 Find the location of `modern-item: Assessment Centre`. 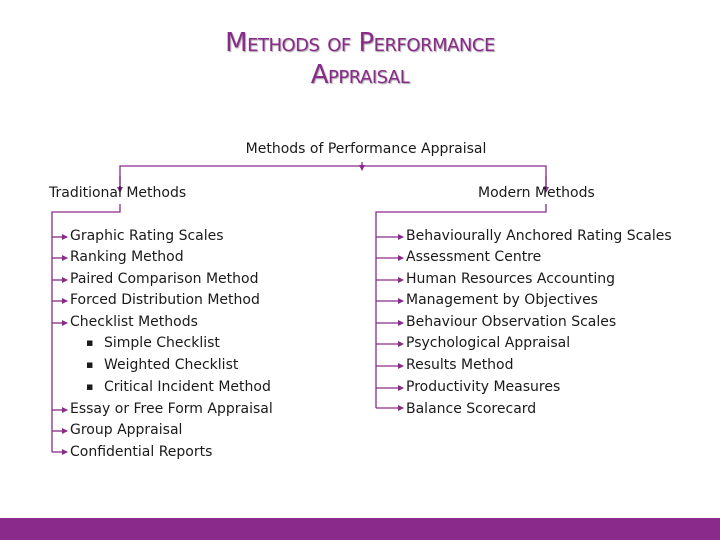

modern-item: Assessment Centre is located at coordinates (474, 257).